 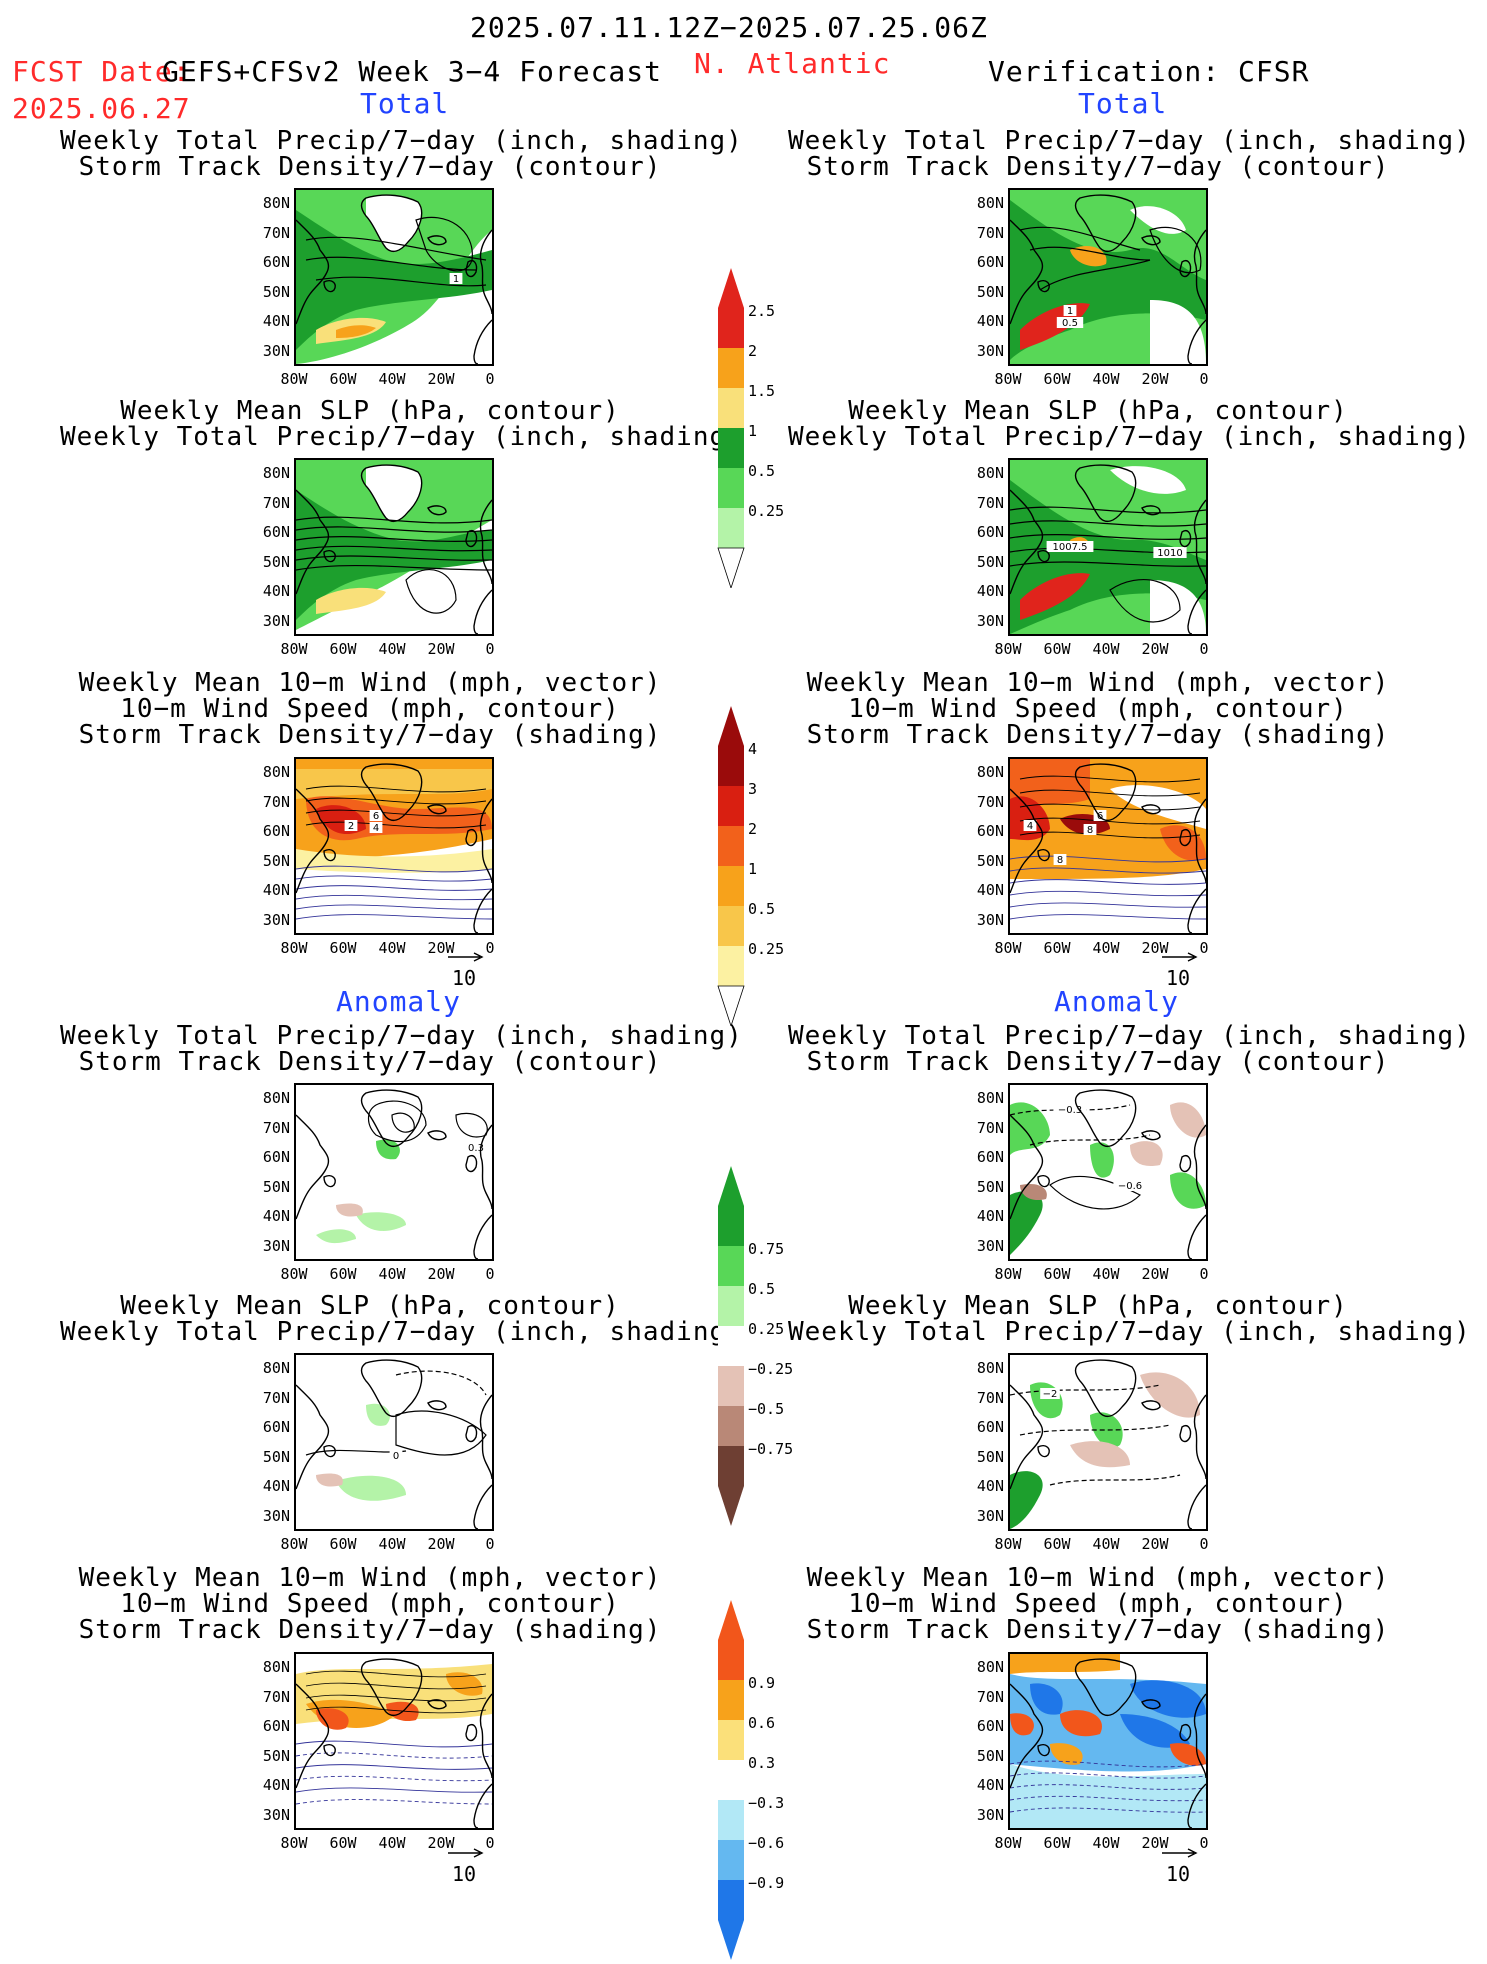 I want to click on slp-anom-label-bg, so click(x=396, y=1455).